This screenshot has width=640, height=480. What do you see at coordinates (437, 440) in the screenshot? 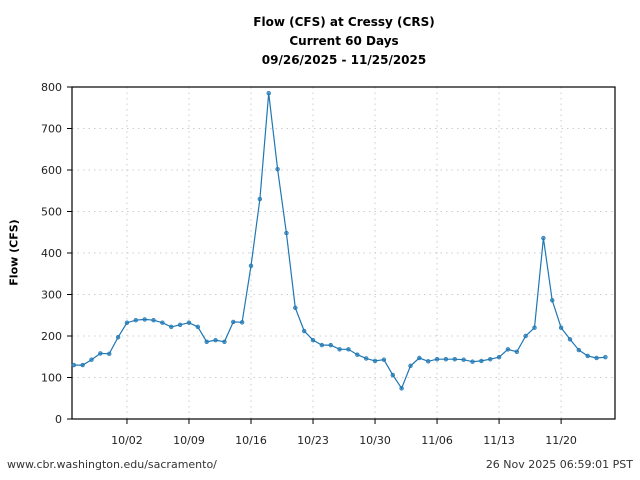
I see `x-tick-label: 11/06` at bounding box center [437, 440].